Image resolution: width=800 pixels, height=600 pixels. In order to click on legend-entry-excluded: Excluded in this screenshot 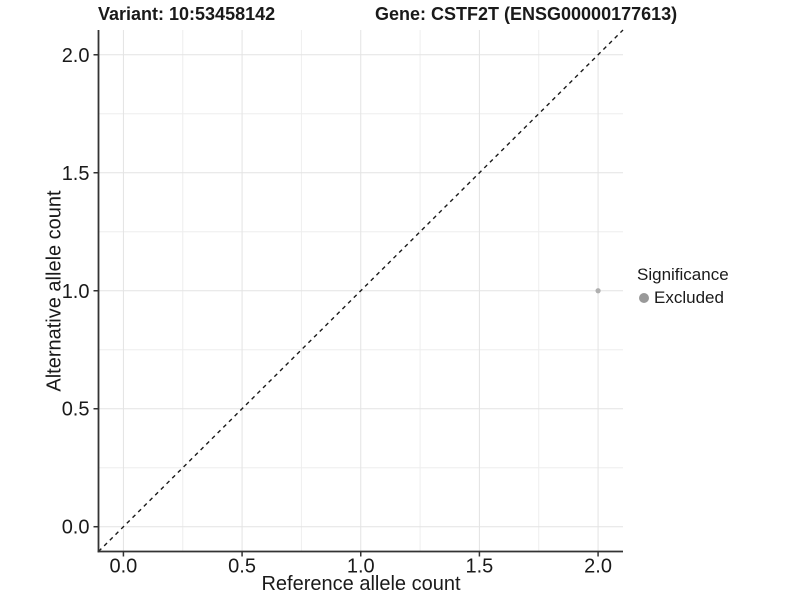, I will do `click(683, 298)`.